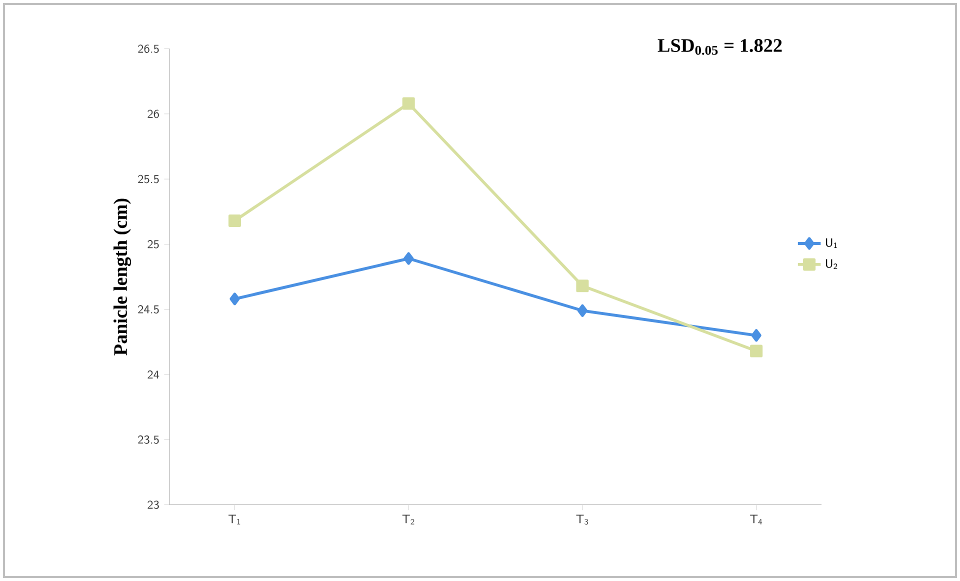  Describe the element at coordinates (720, 47) in the screenshot. I see `annotation: LSD$_{0.05}$ = 1.822` at that location.